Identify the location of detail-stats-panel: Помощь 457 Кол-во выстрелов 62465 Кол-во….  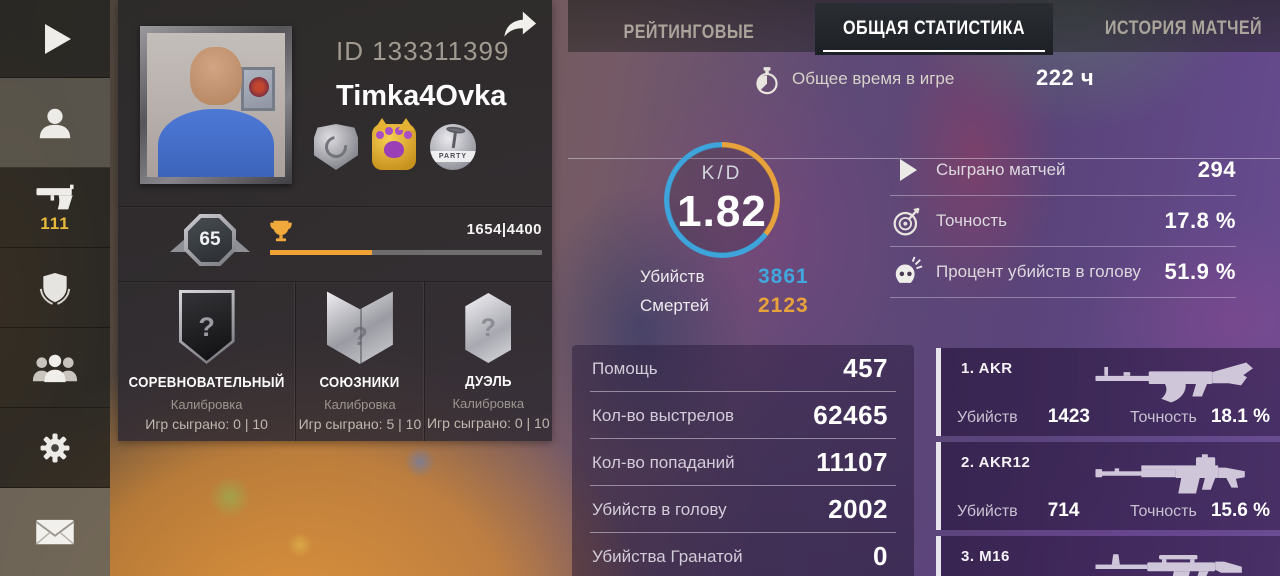
(743, 460).